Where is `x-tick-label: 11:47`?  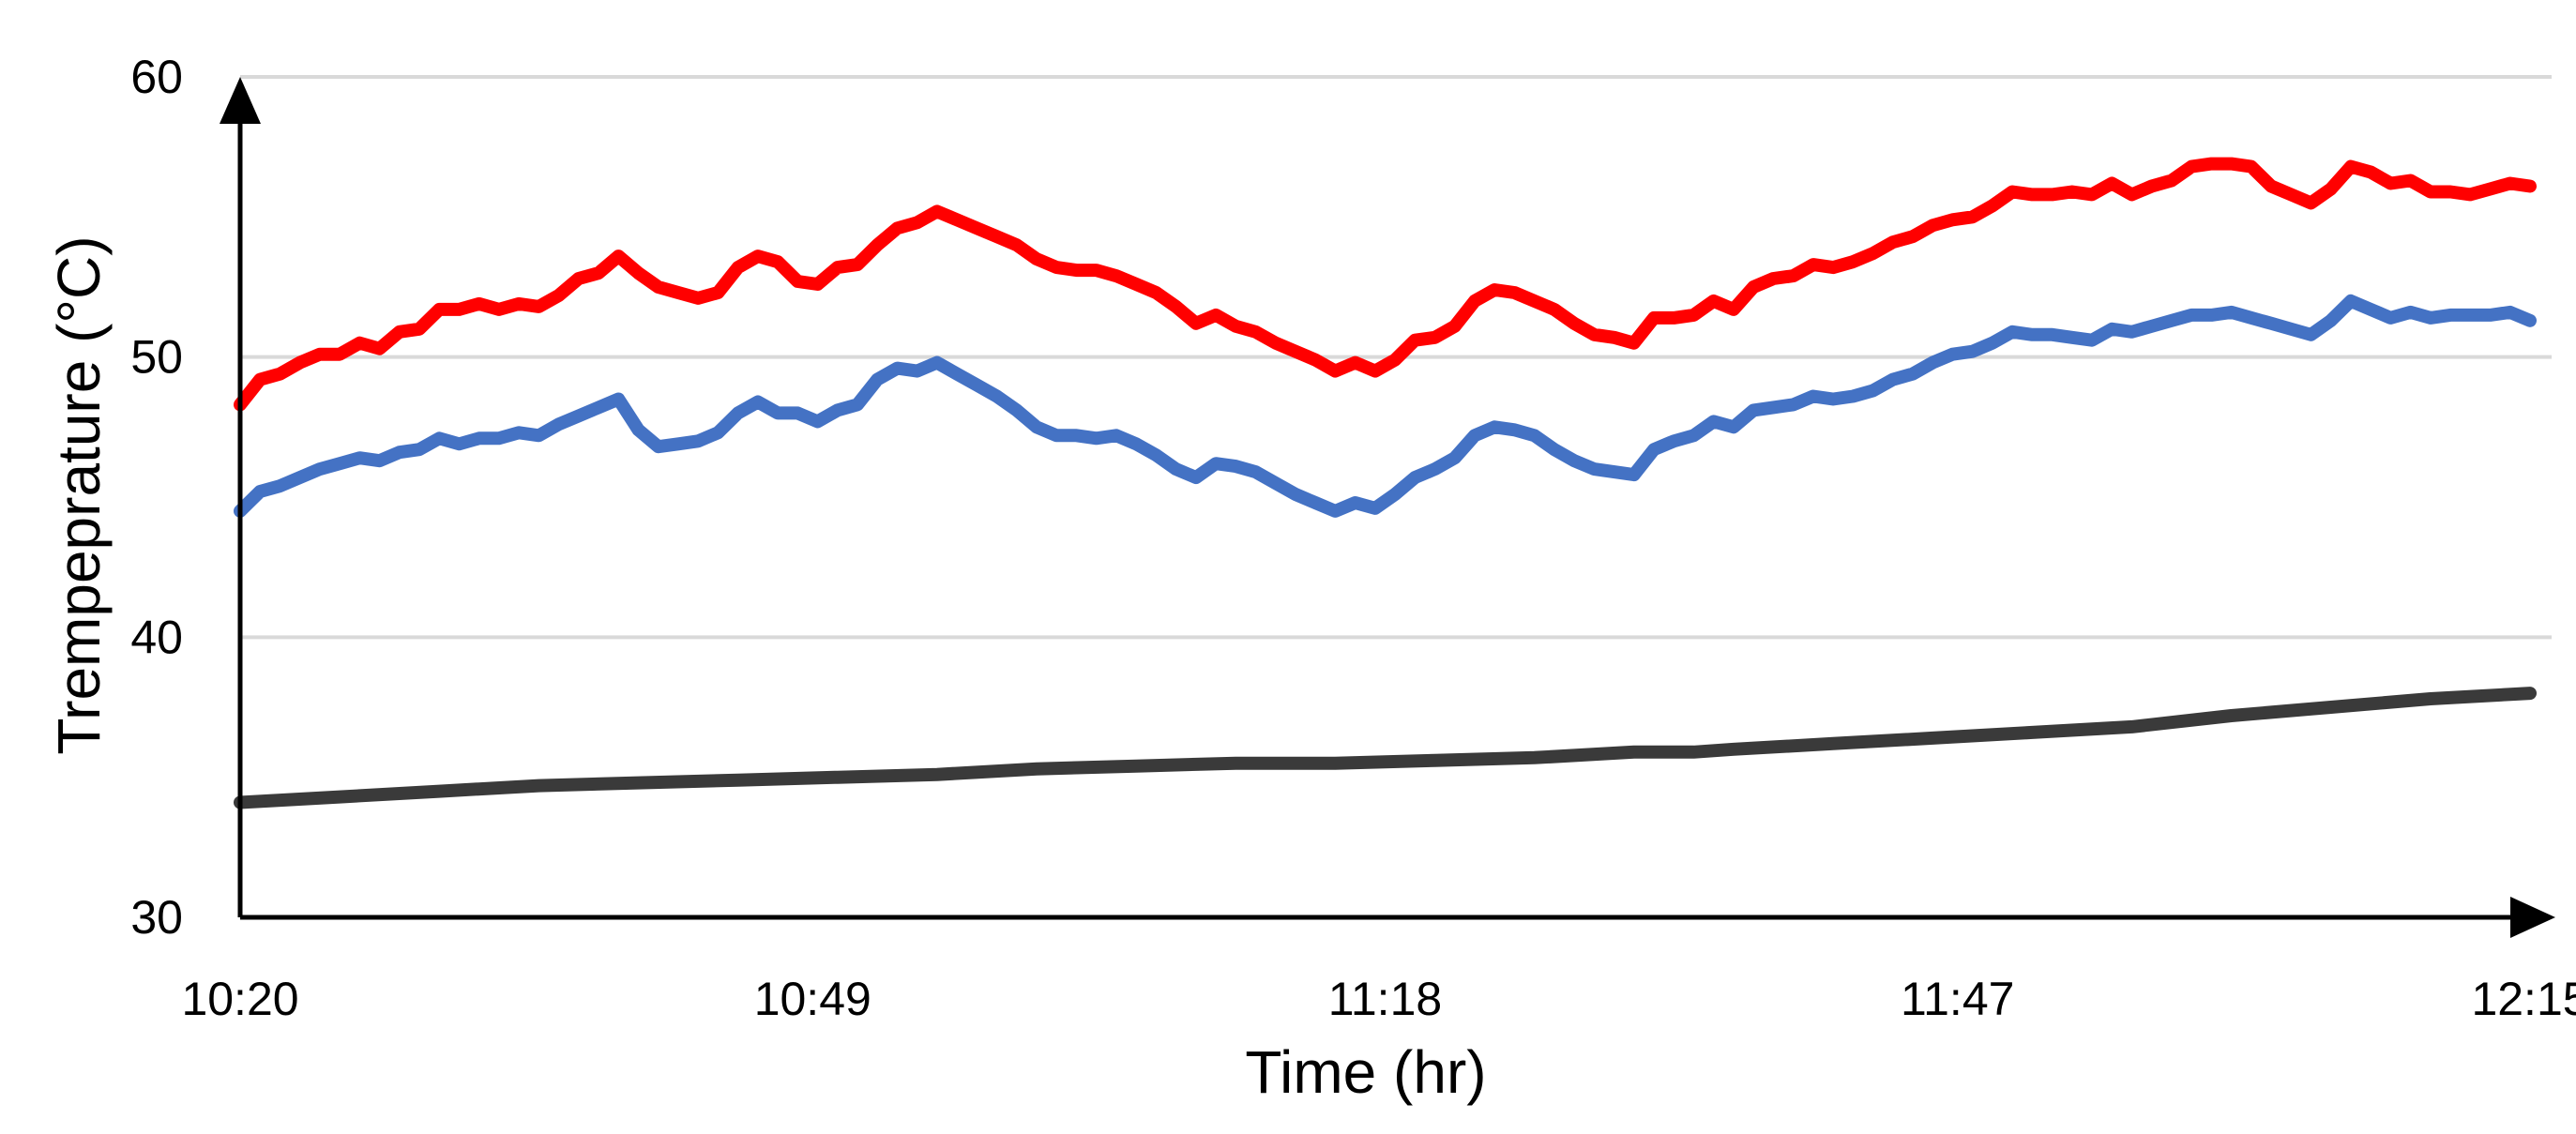 x-tick-label: 11:47 is located at coordinates (1957, 999).